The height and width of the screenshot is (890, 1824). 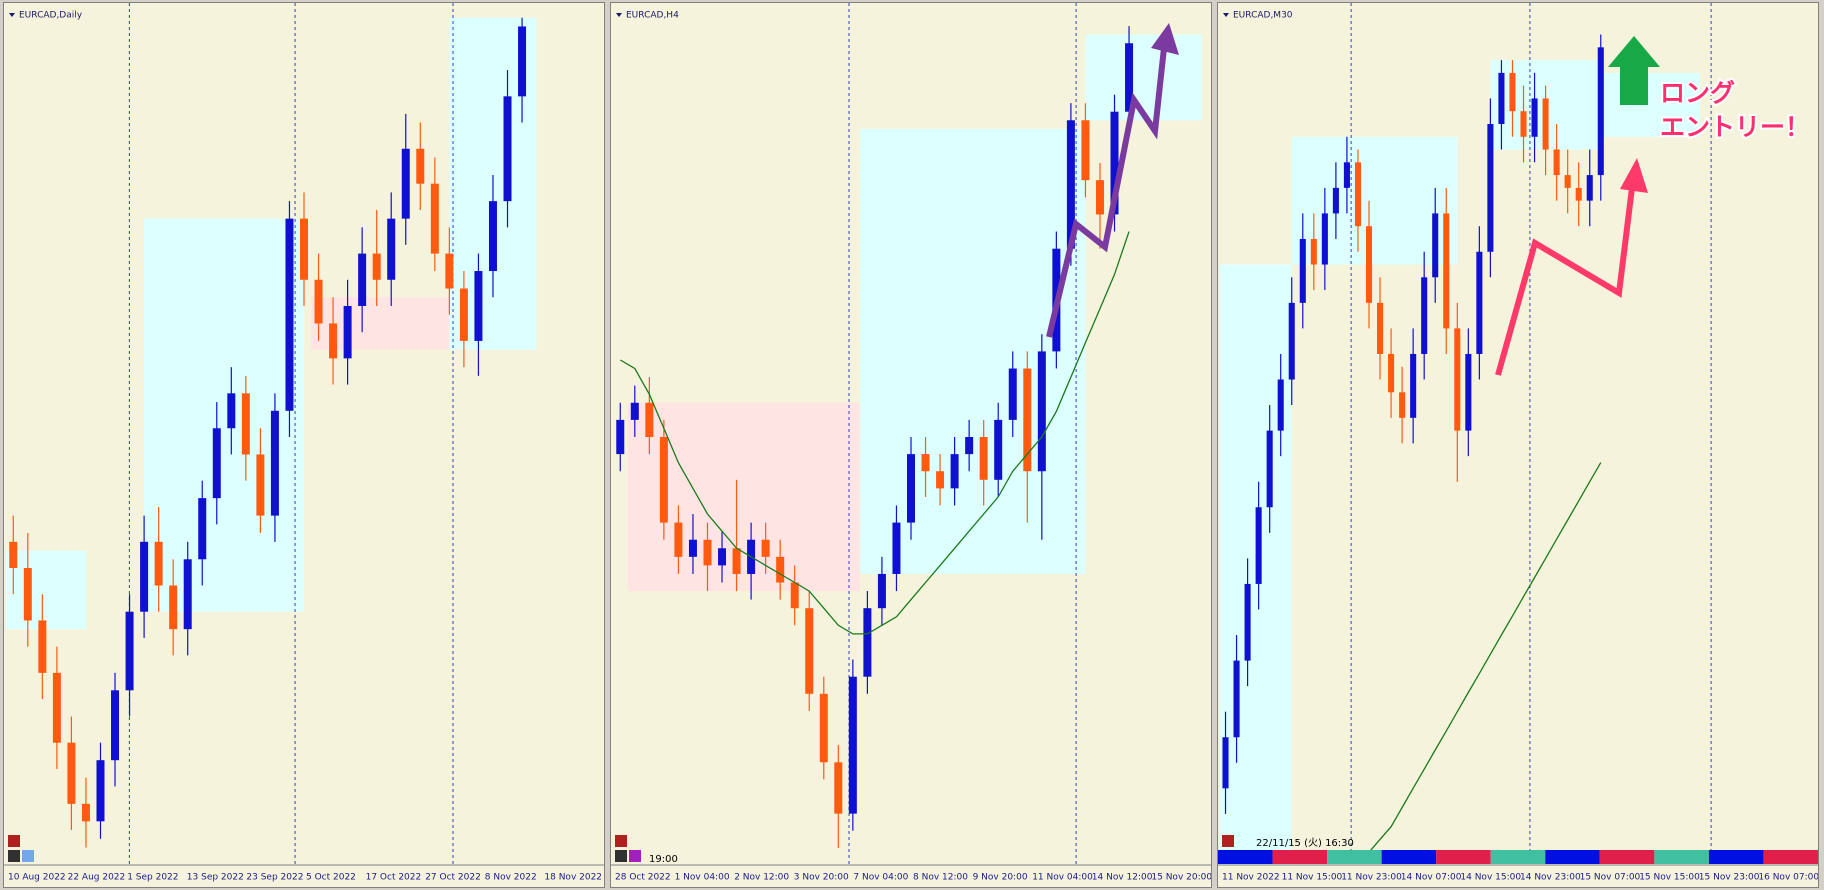 I want to click on chart-title: EURCAD,M30, so click(x=1263, y=16).